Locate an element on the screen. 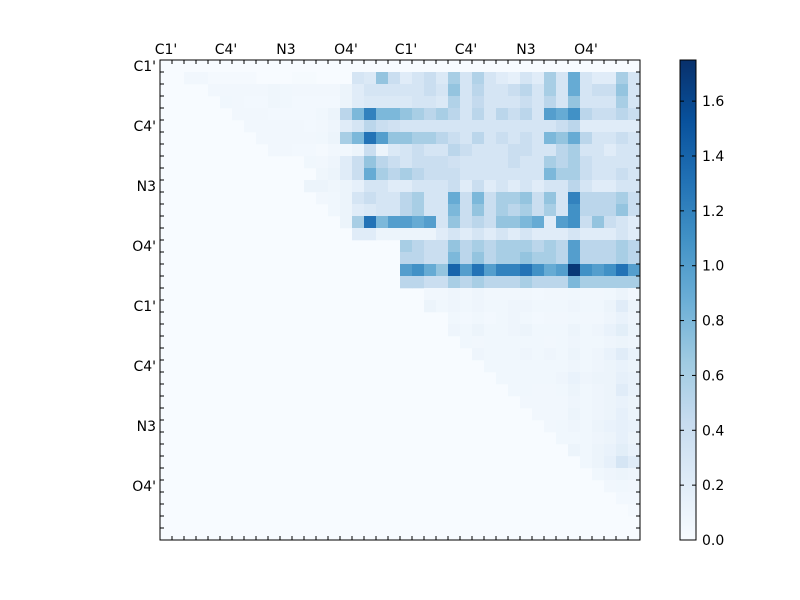  y-tick-label: C4' is located at coordinates (144, 127).